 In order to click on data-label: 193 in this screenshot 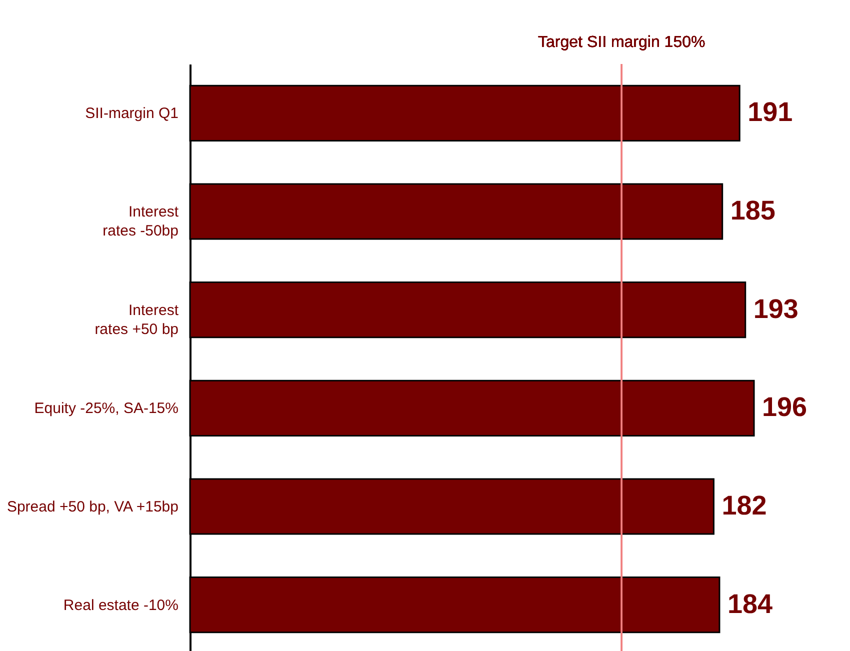, I will do `click(775, 309)`.